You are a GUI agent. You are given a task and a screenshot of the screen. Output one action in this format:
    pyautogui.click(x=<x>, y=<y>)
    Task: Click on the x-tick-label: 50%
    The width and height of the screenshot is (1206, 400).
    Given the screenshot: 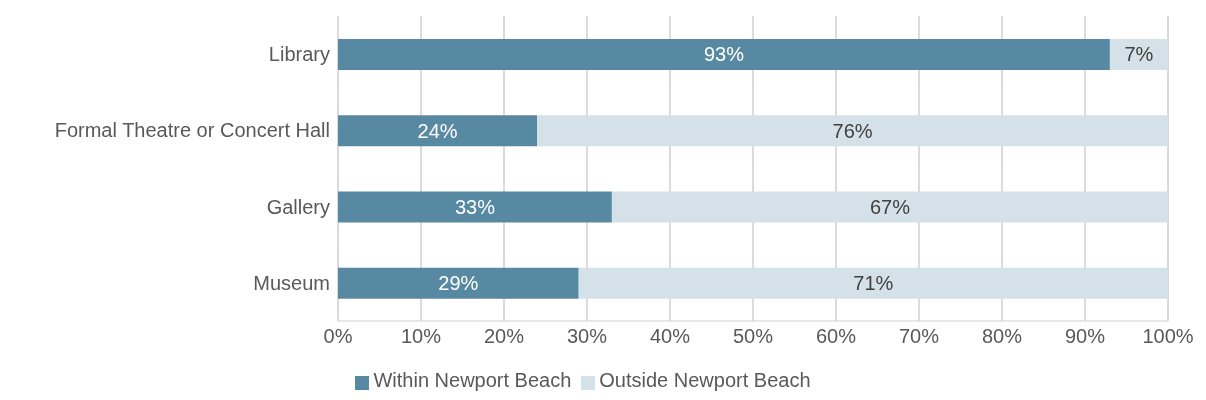 What is the action you would take?
    pyautogui.click(x=753, y=336)
    